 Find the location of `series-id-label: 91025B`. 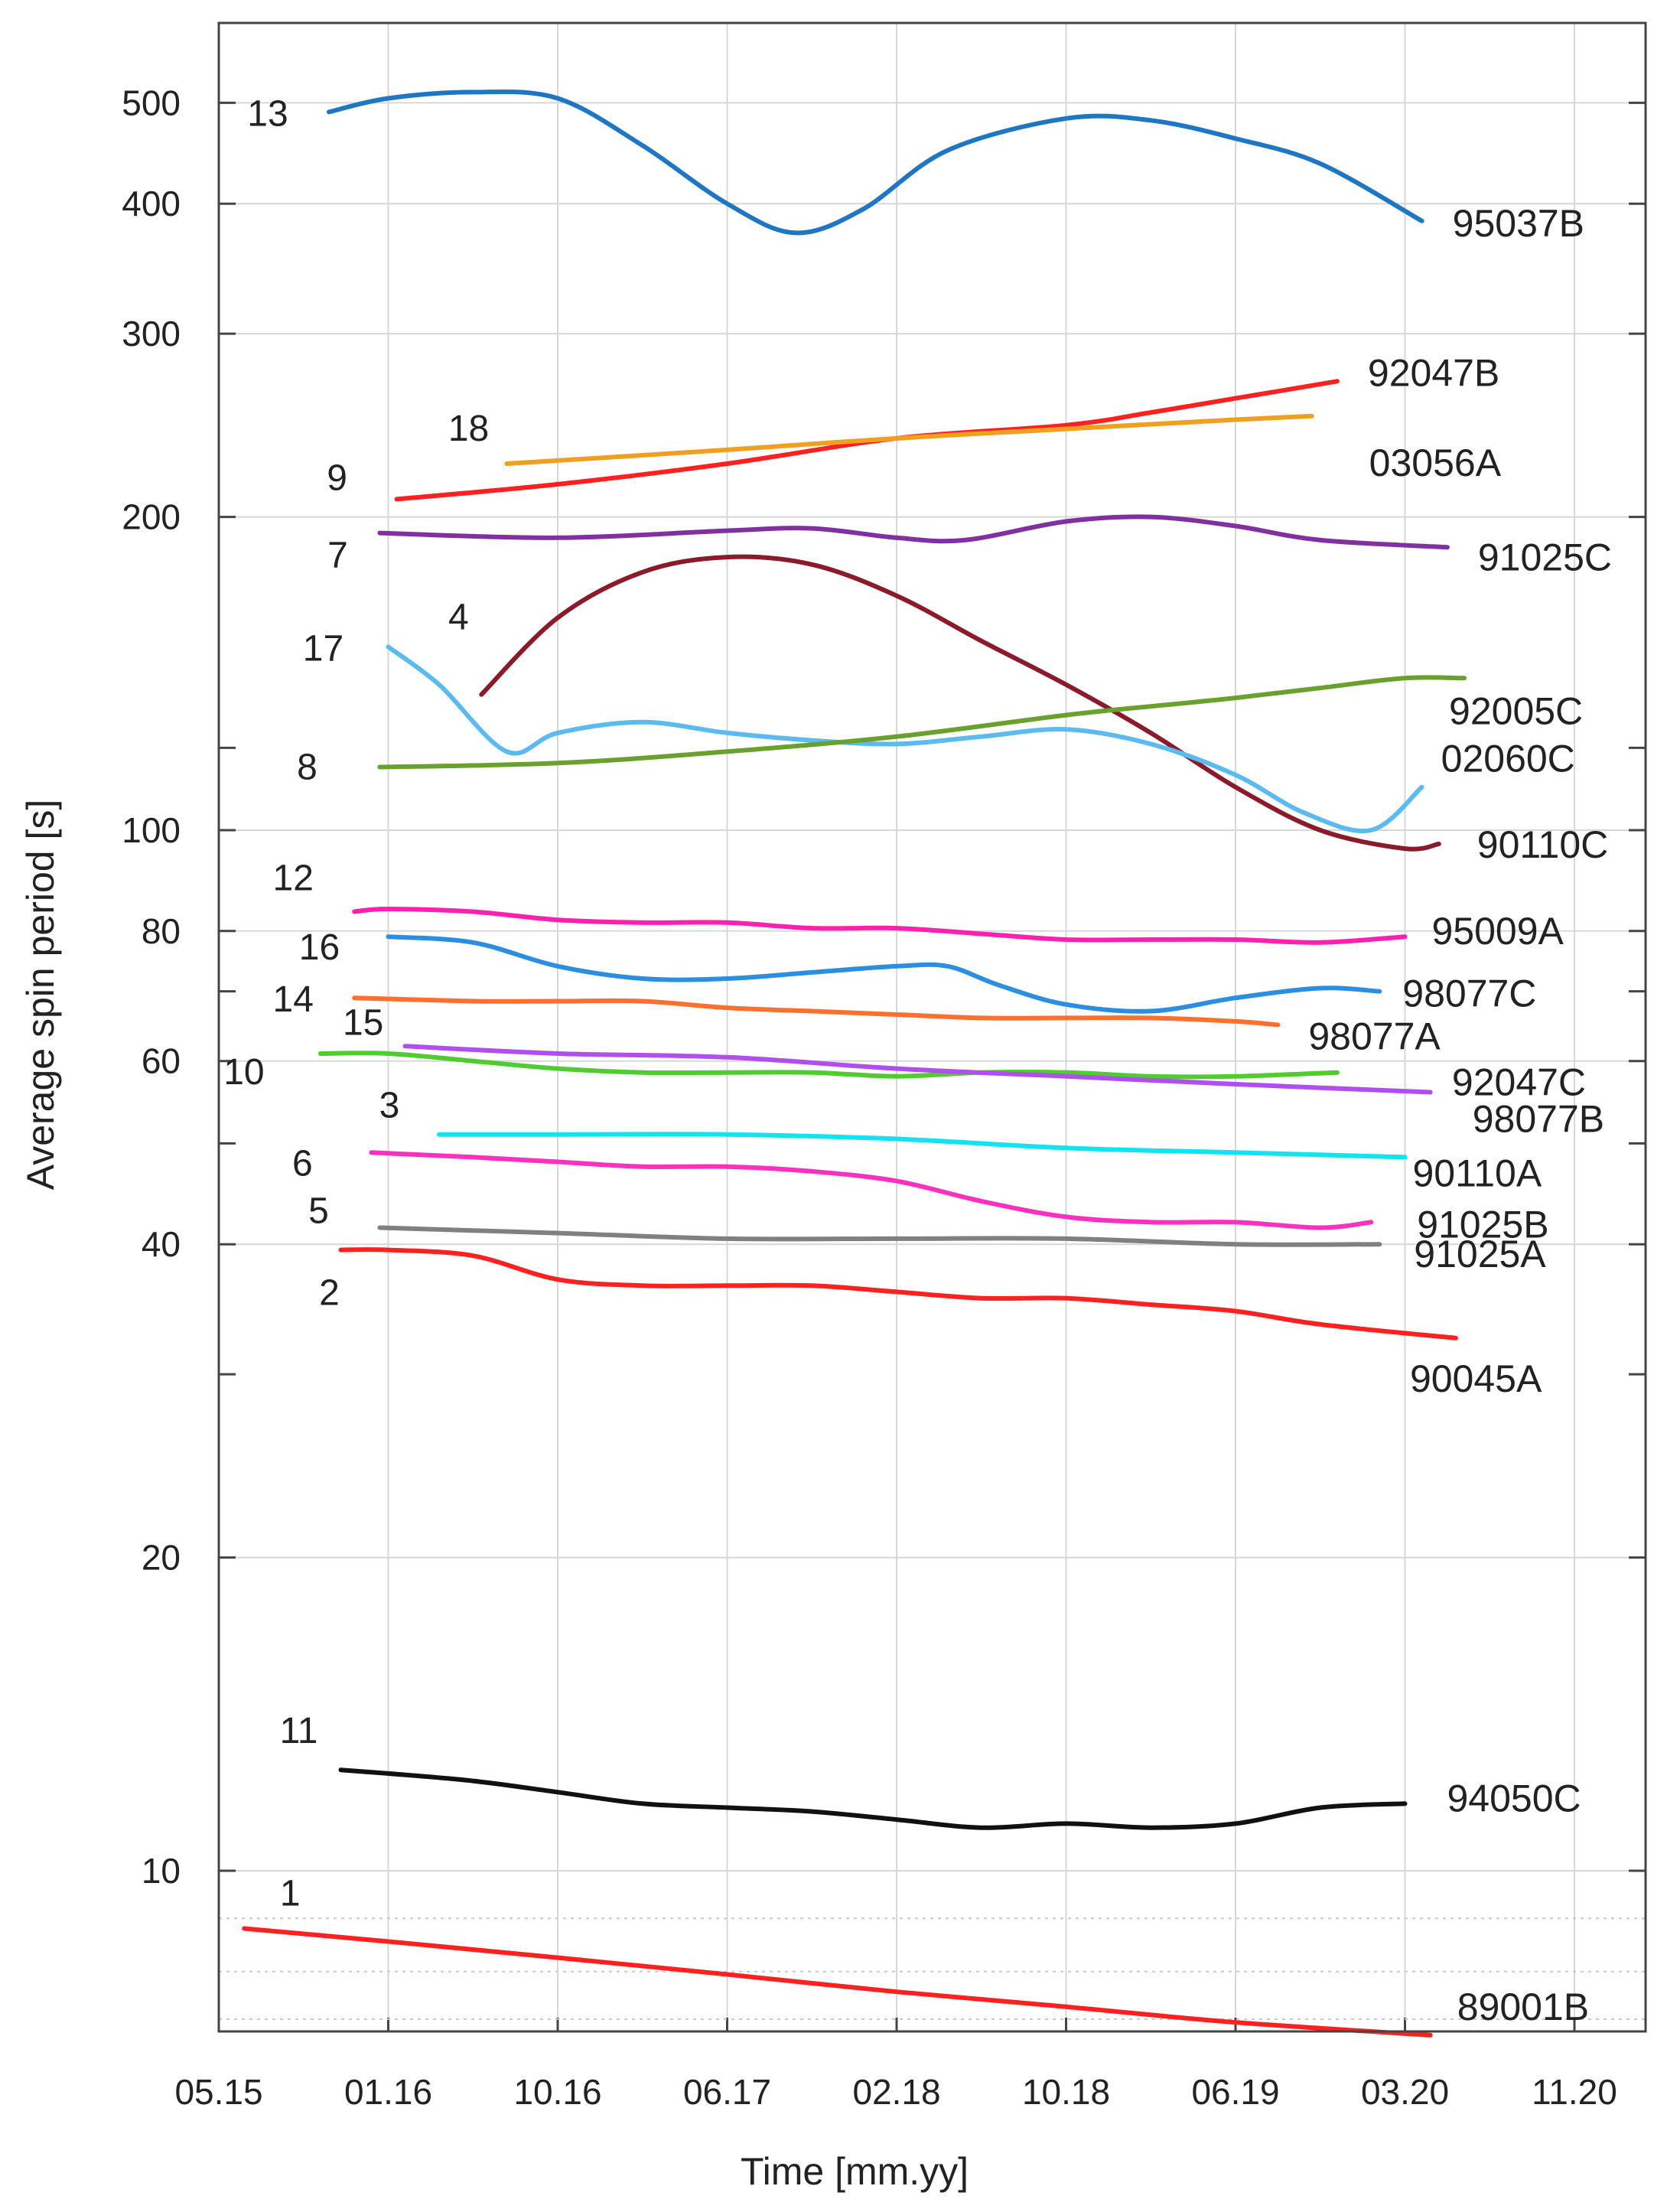

series-id-label: 91025B is located at coordinates (1482, 1224).